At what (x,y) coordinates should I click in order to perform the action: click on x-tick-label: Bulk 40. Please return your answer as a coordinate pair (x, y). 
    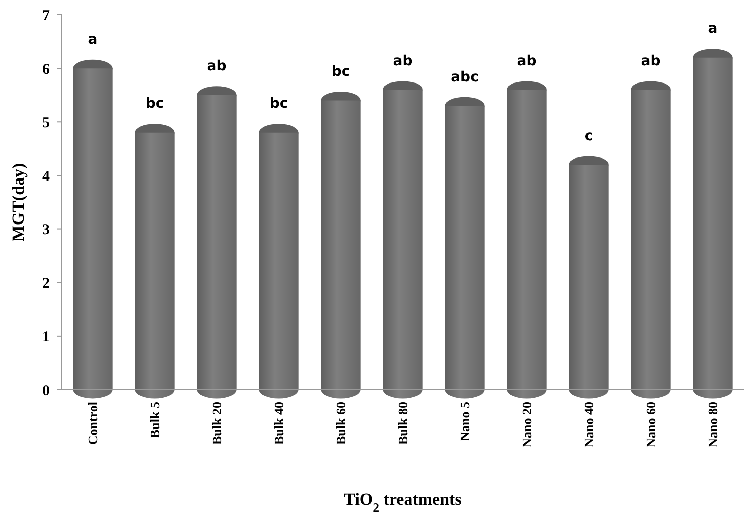
    Looking at the image, I should click on (279, 423).